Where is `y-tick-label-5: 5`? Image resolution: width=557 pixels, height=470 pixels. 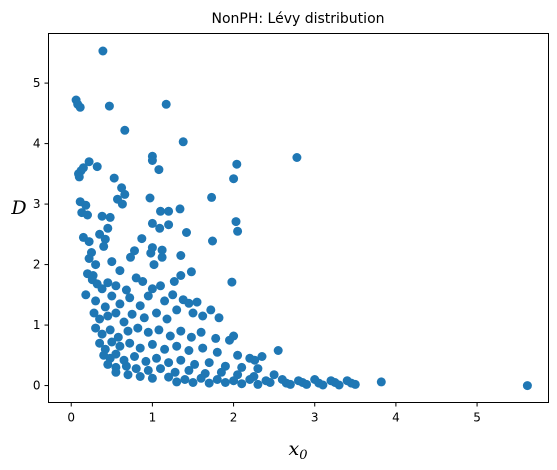
y-tick-label-5: 5 is located at coordinates (37, 83).